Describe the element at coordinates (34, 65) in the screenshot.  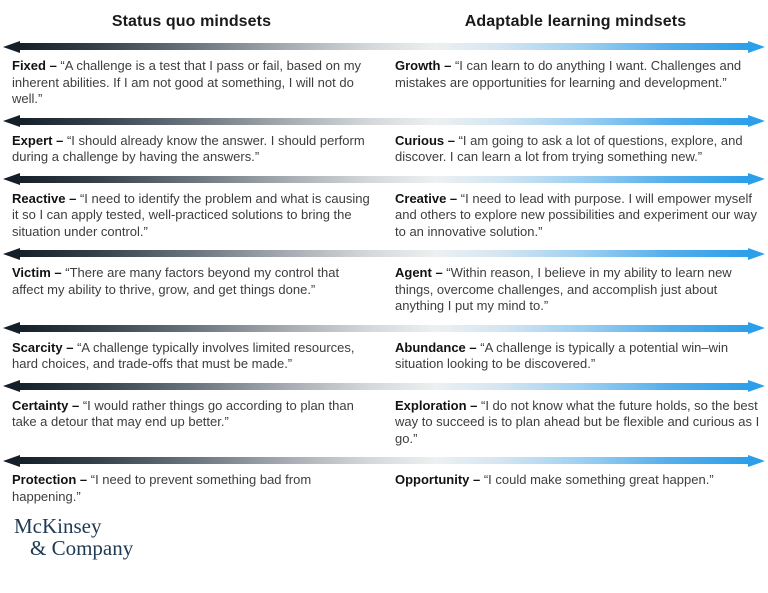
I see `mindset-term: Fixed –` at that location.